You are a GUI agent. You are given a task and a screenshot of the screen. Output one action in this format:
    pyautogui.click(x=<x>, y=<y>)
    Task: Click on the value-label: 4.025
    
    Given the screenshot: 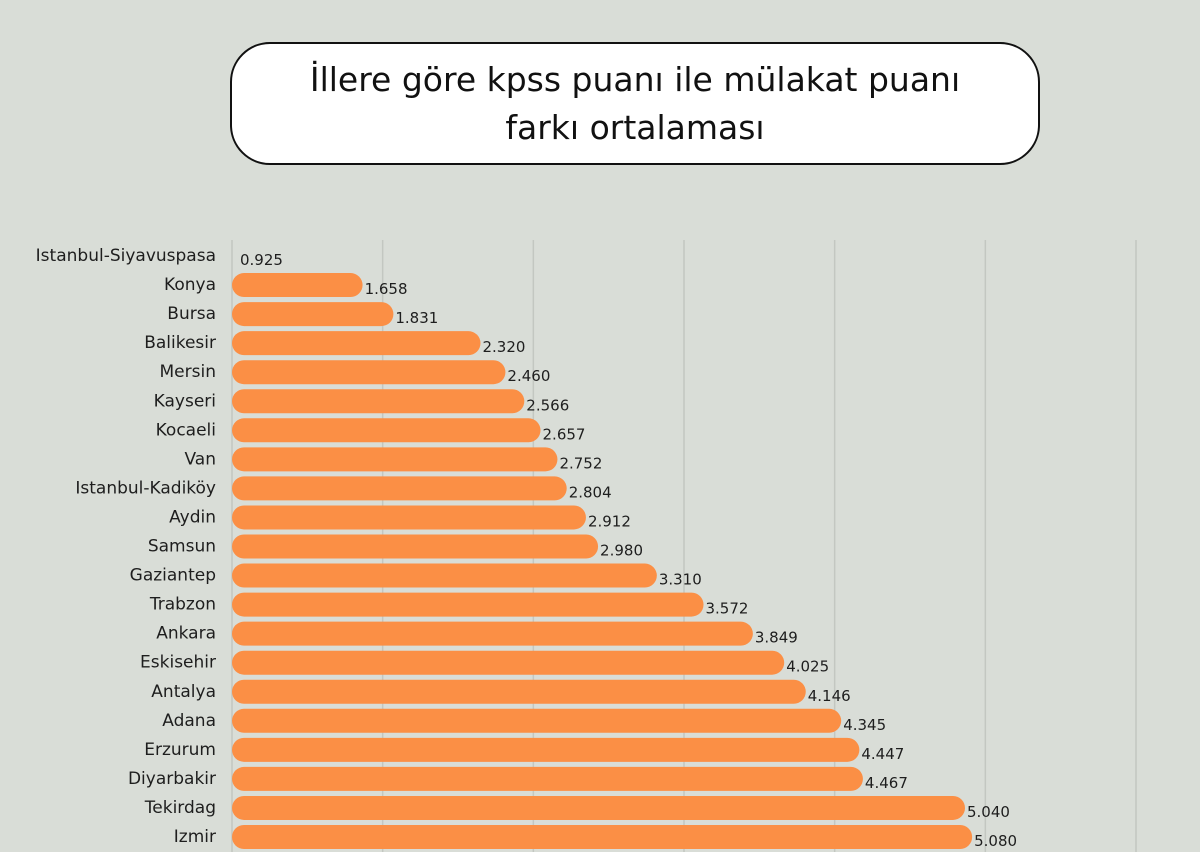 What is the action you would take?
    pyautogui.click(x=807, y=667)
    